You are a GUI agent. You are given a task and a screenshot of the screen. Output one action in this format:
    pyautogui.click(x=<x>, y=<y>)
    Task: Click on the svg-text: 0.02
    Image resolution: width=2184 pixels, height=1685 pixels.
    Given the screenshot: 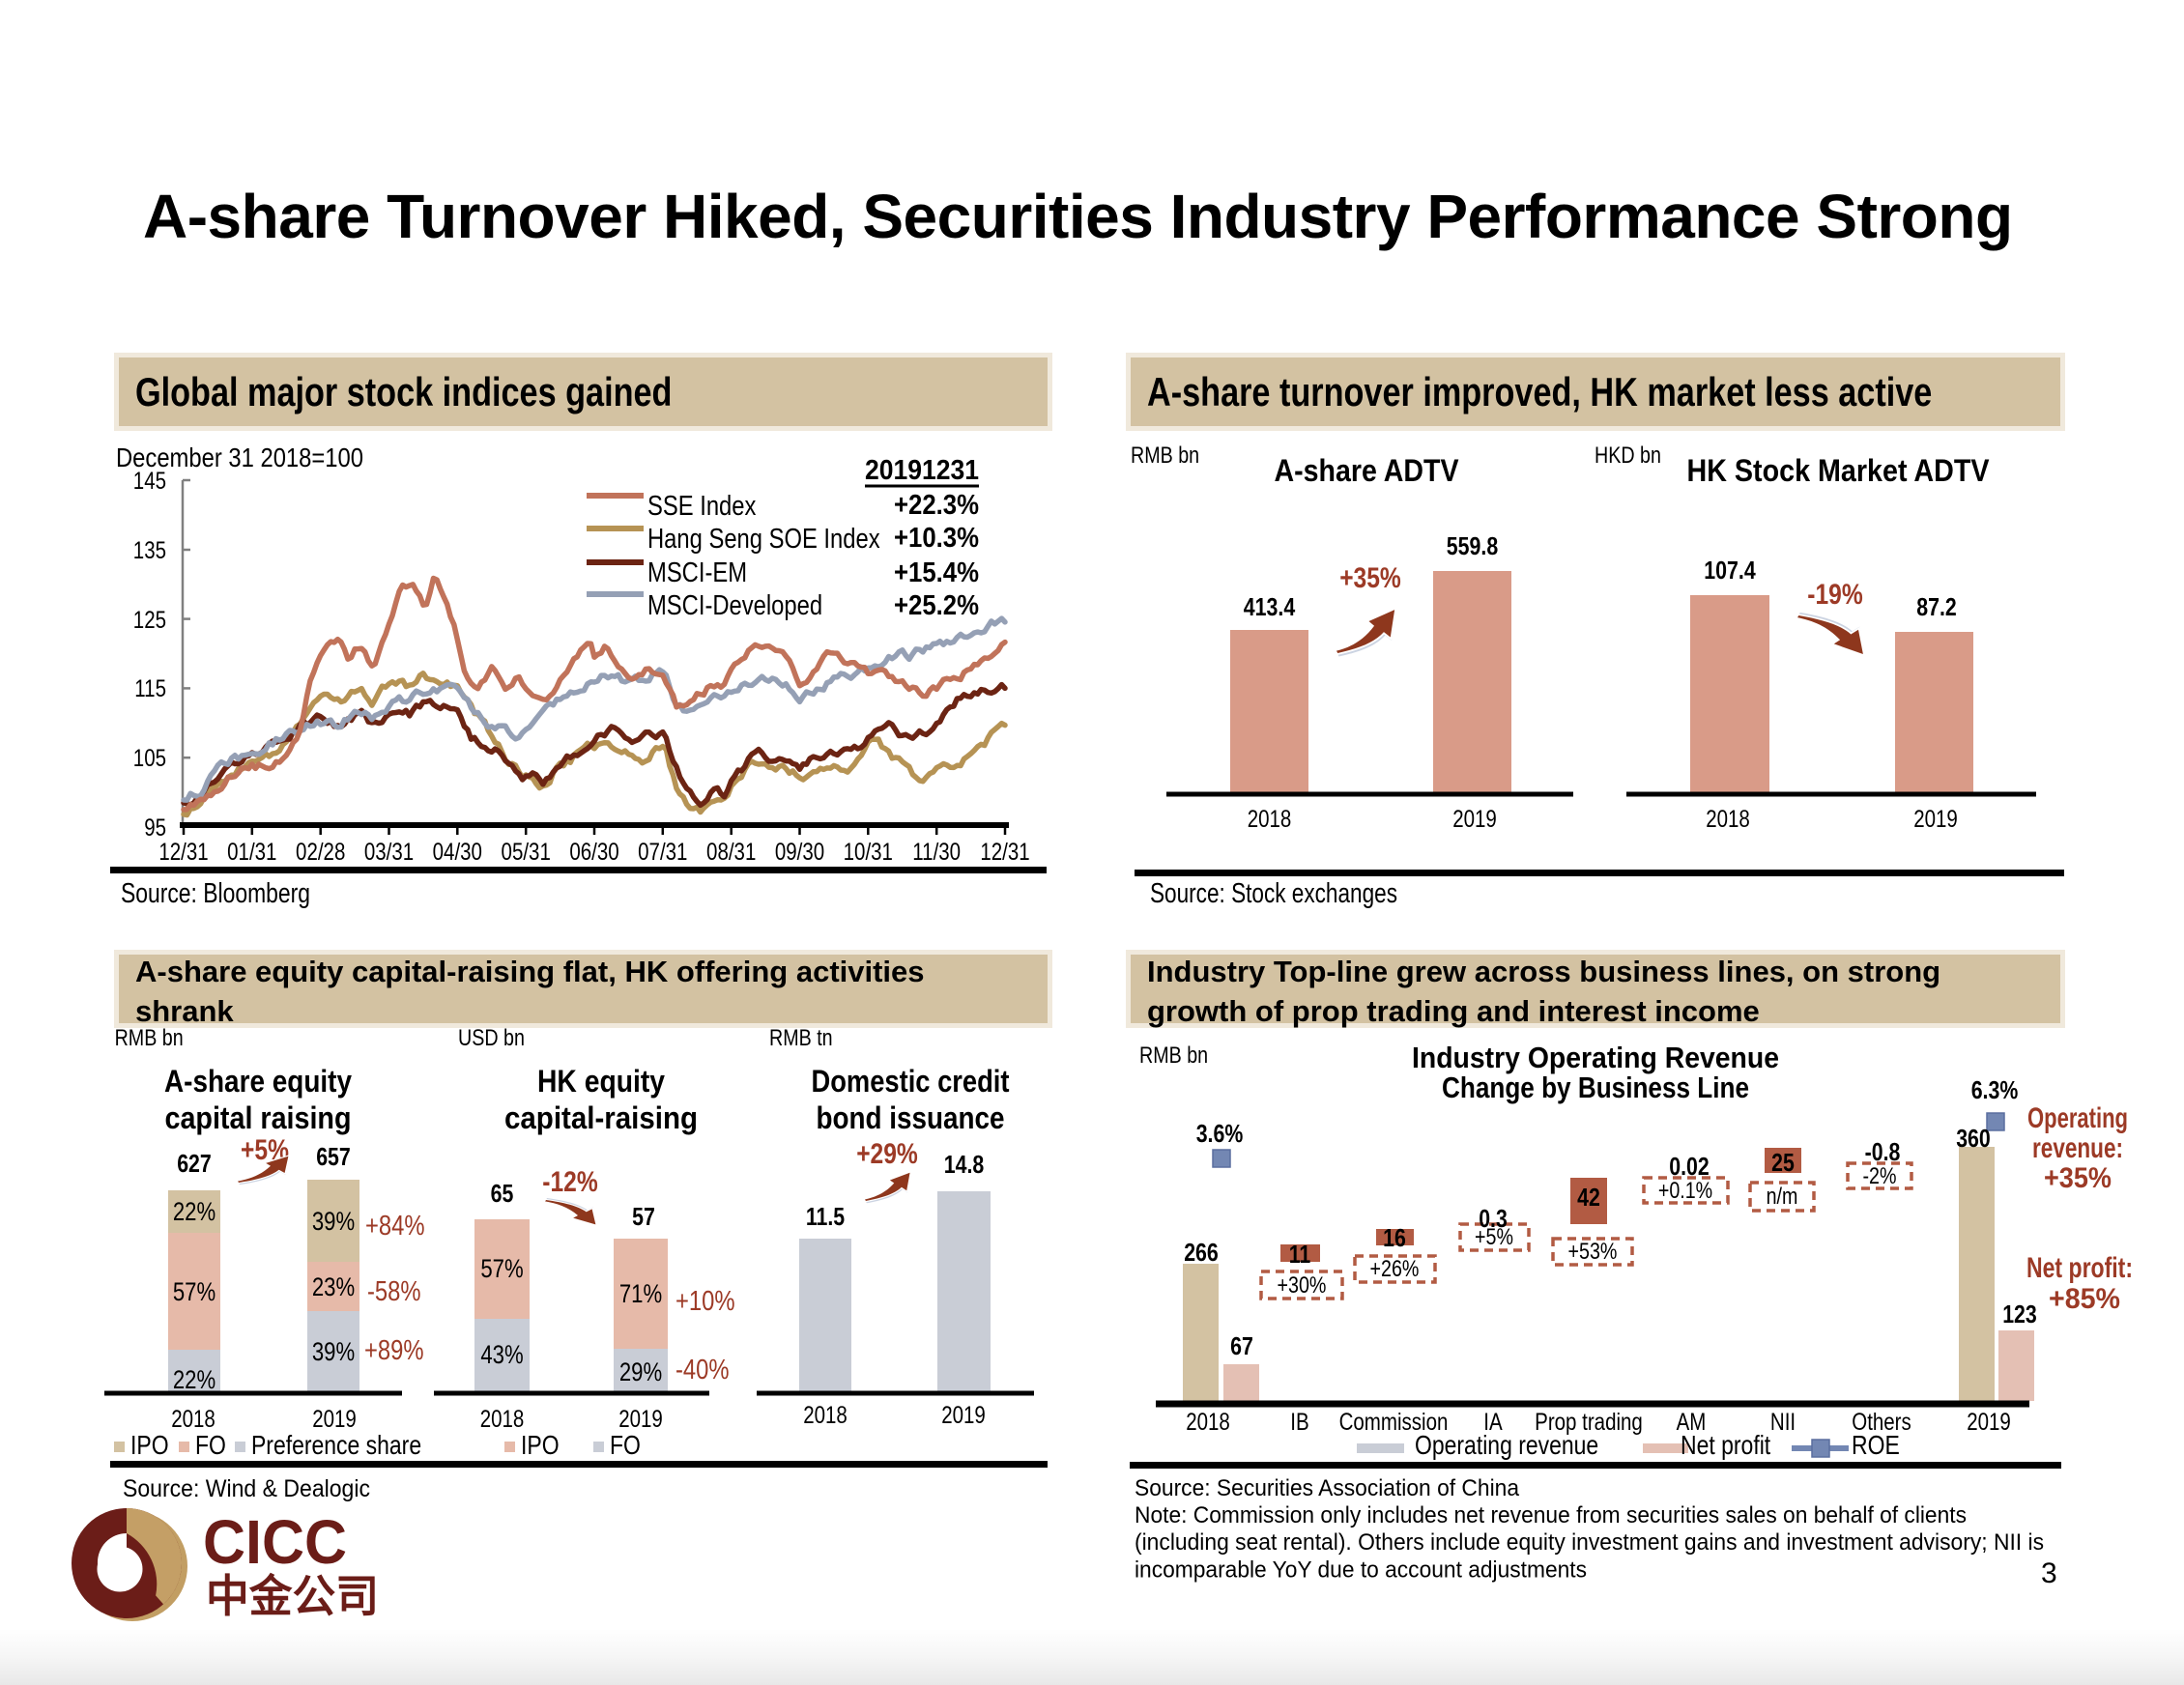 What is the action you would take?
    pyautogui.click(x=1689, y=1167)
    